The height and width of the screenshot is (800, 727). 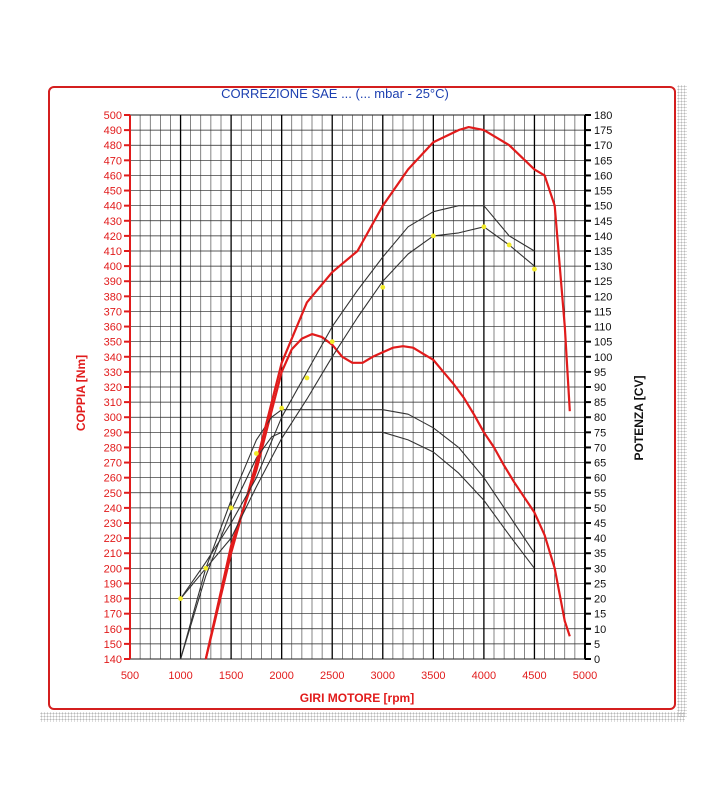 I want to click on left-tick-label: 260, so click(x=113, y=479).